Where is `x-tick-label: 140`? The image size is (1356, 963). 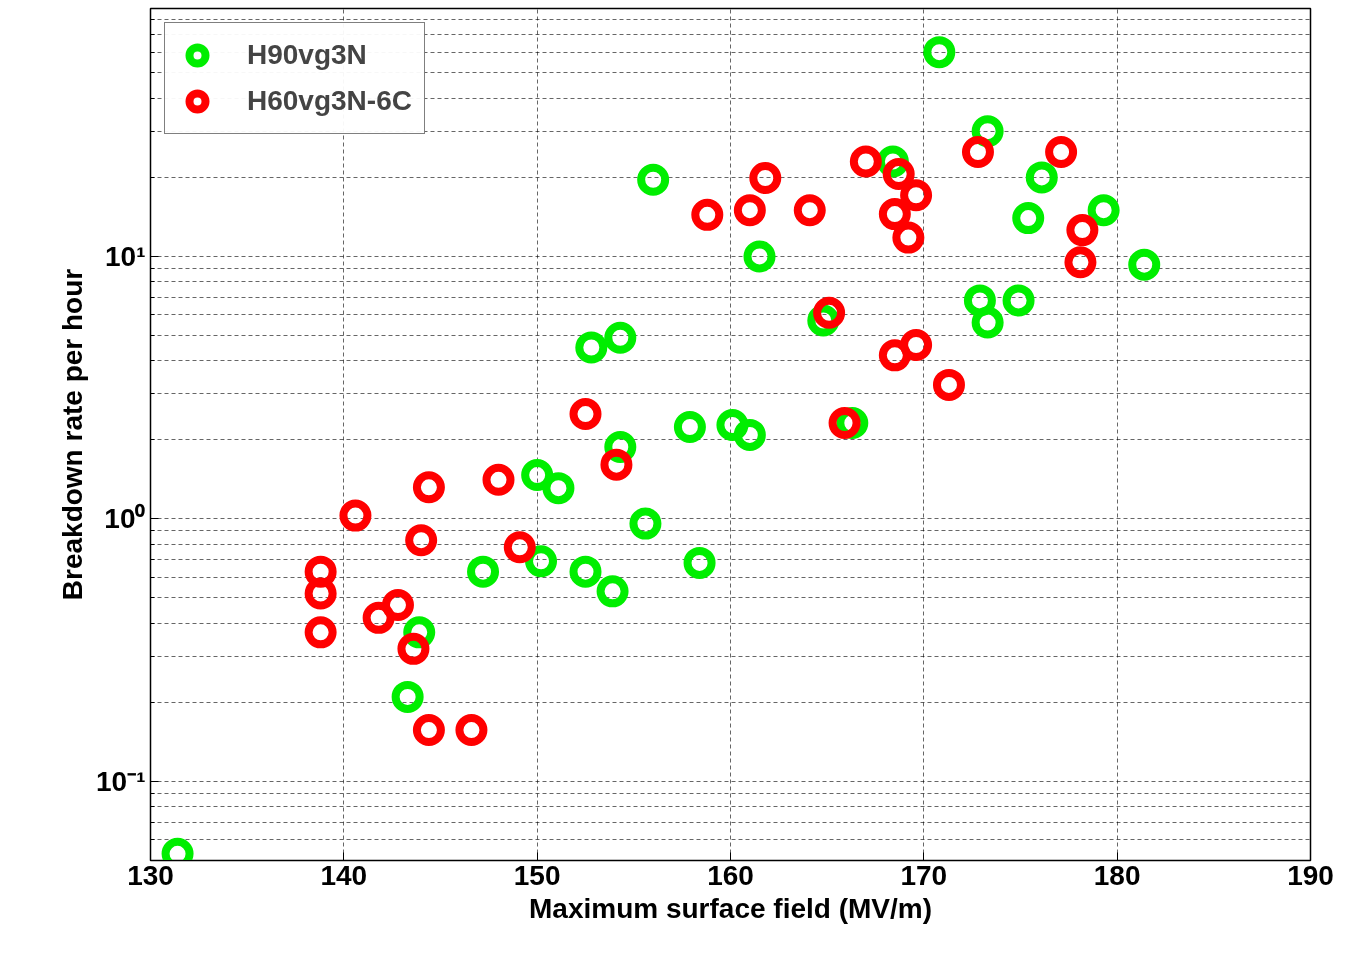 x-tick-label: 140 is located at coordinates (344, 875).